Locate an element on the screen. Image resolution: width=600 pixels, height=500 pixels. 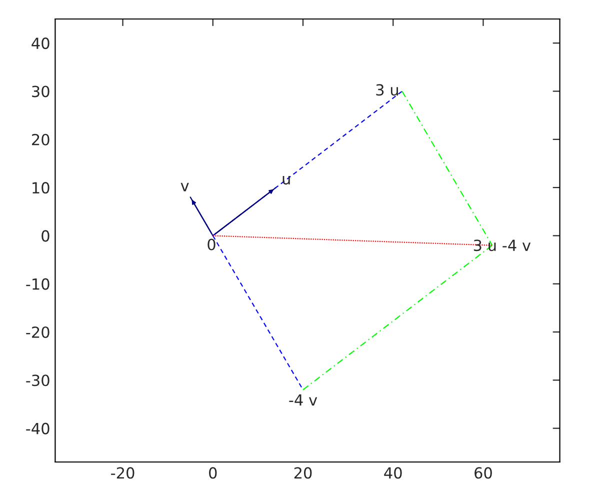
y-tick-label: 0 is located at coordinates (46, 236).